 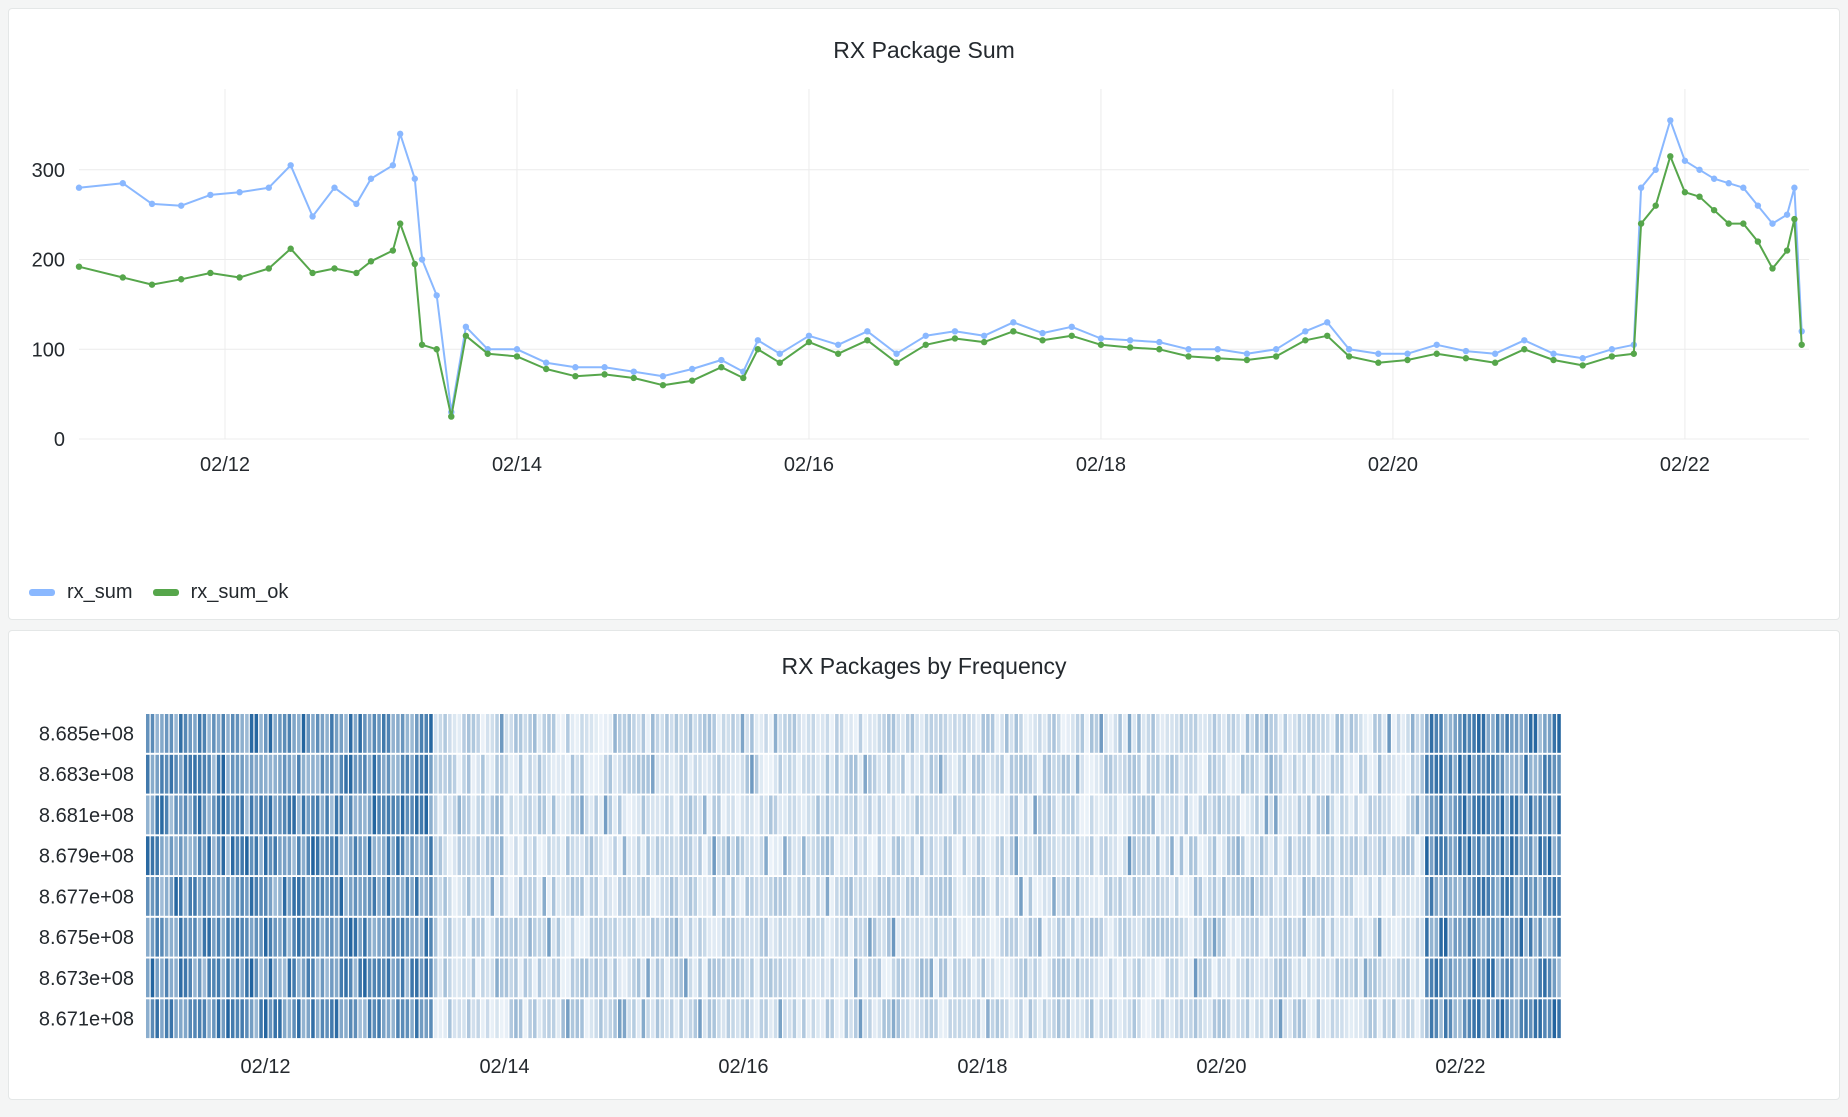 I want to click on line-chart-title: RX Package Sum, so click(x=924, y=50).